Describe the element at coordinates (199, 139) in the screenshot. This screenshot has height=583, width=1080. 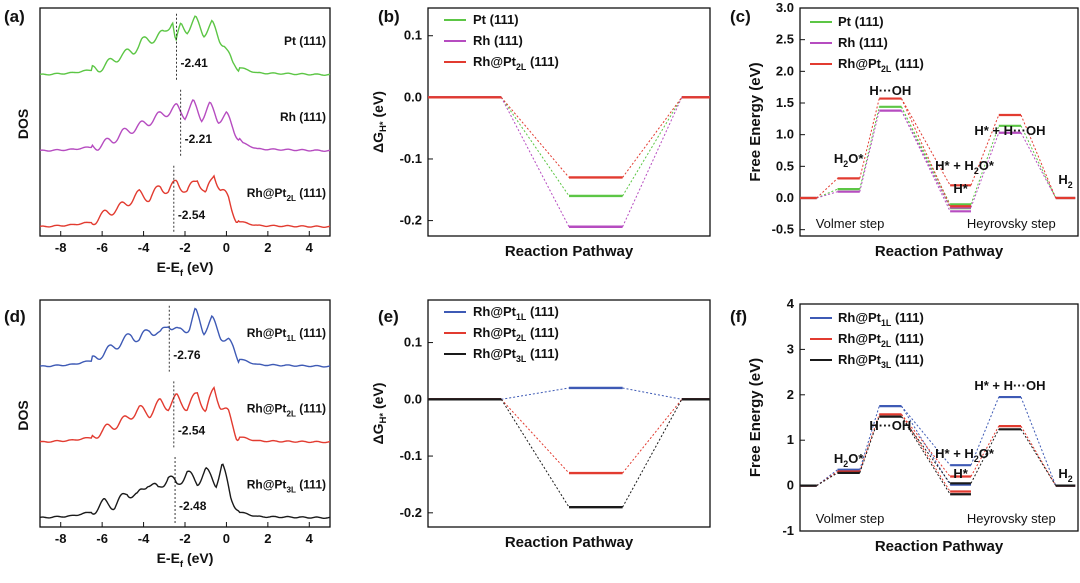
I see `d-band-value-label: -2.21` at that location.